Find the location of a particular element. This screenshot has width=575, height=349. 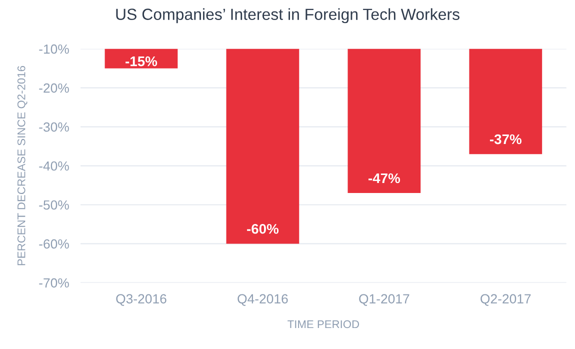

y-axis-title: PERCENT DECREASE SINCE Q2-2016 is located at coordinates (22, 166).